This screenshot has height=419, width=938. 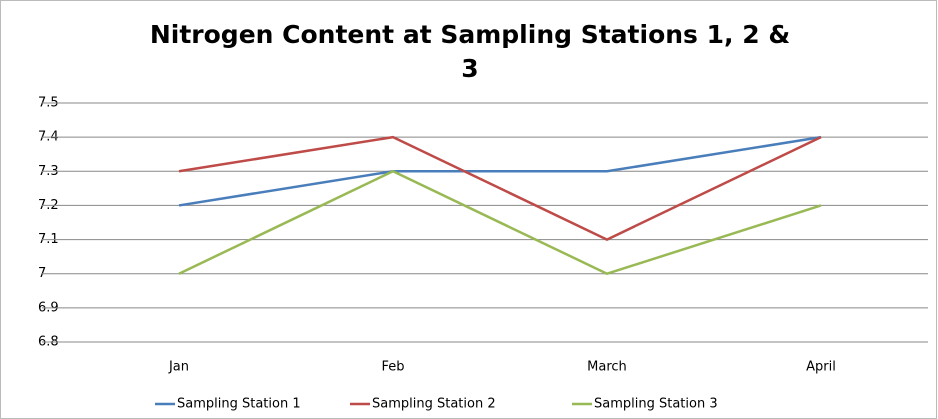 What do you see at coordinates (178, 367) in the screenshot?
I see `x-tick-label: Jan` at bounding box center [178, 367].